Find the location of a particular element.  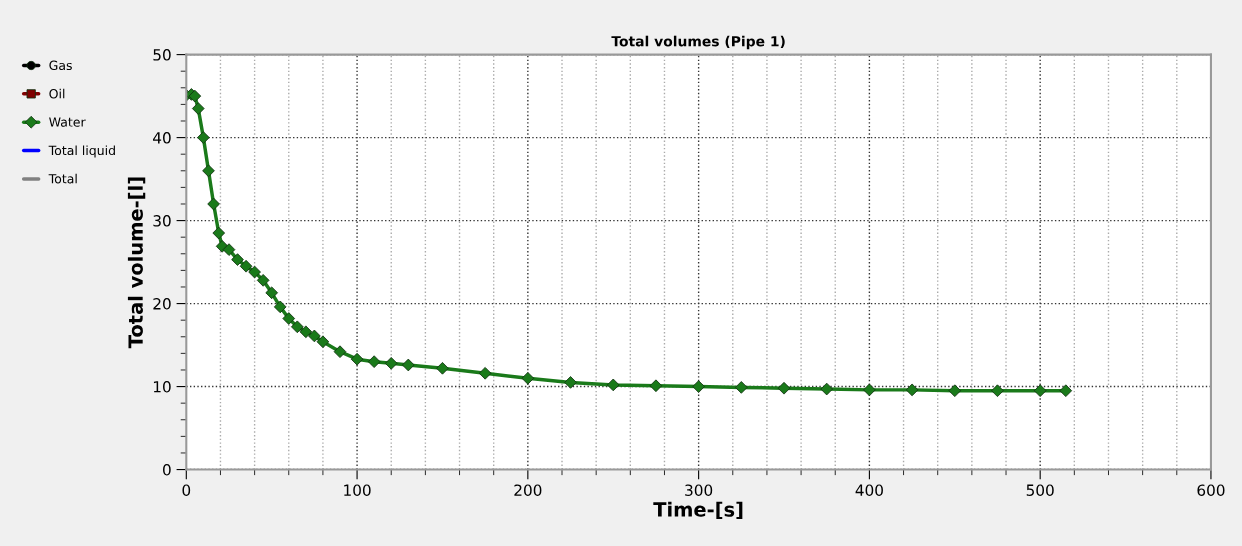

x-tick-label: 100 is located at coordinates (357, 490).